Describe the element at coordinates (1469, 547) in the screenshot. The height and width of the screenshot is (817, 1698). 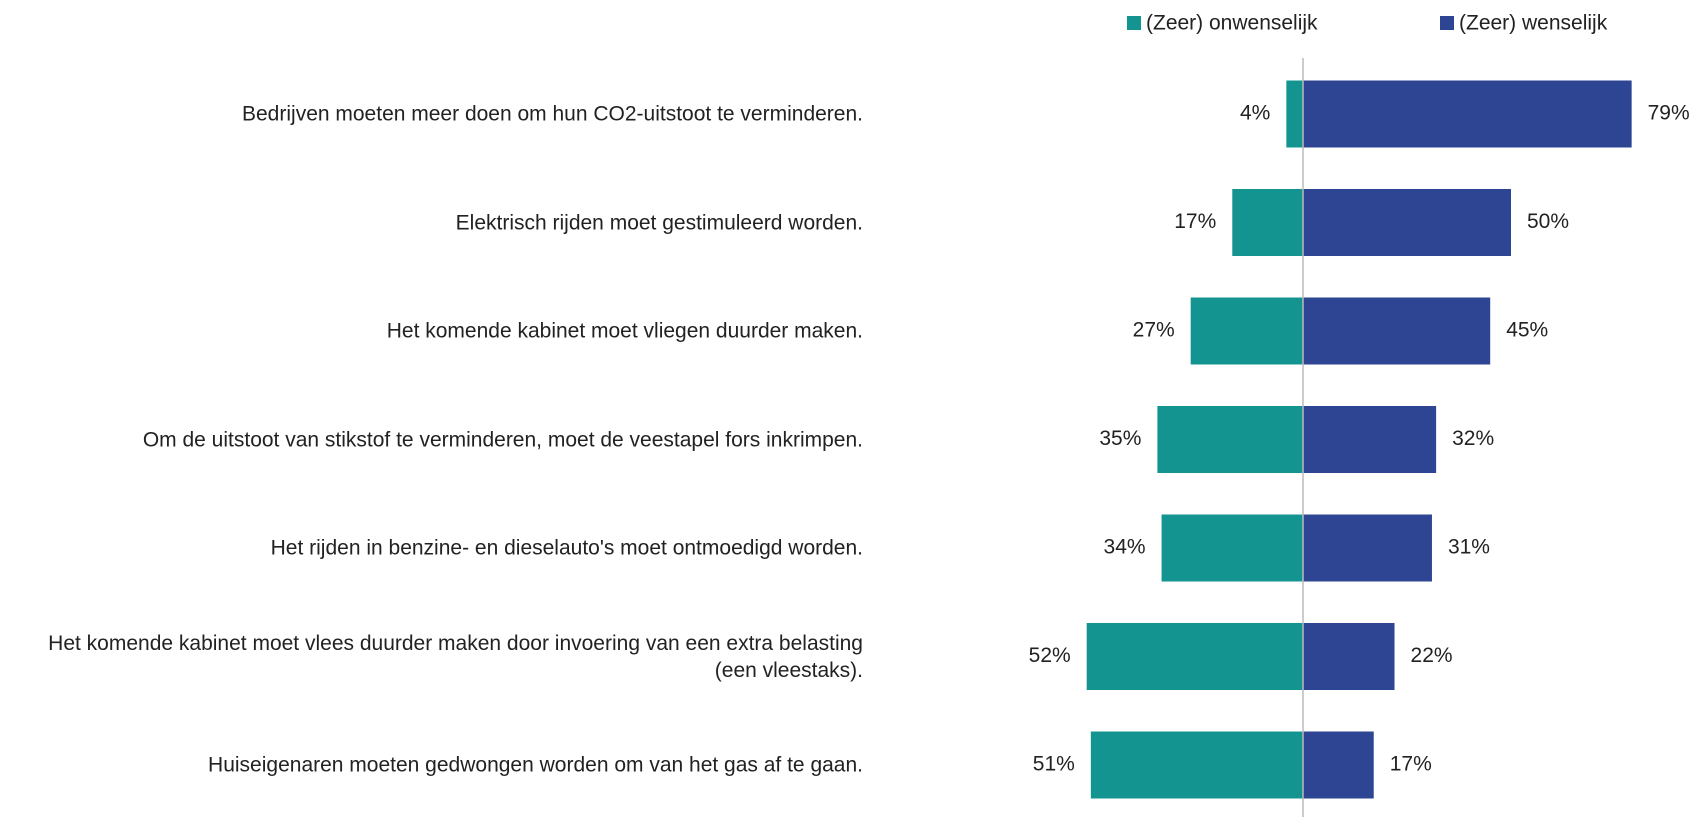
I see `value-label: 31%` at that location.